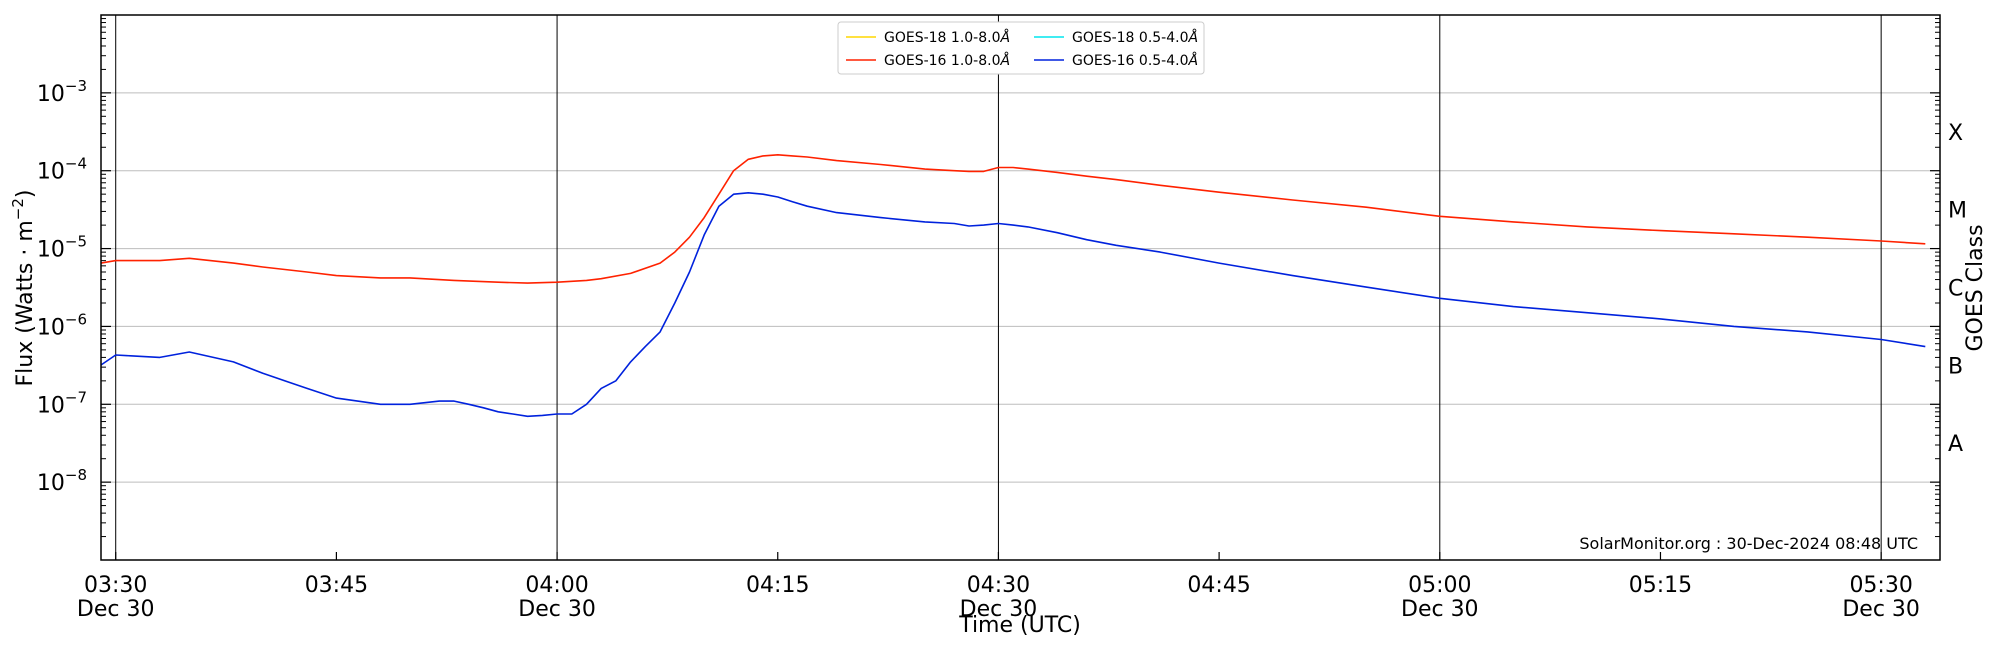 The width and height of the screenshot is (2000, 650). Describe the element at coordinates (556, 585) in the screenshot. I see `x-tick-label-time: 04:00` at that location.